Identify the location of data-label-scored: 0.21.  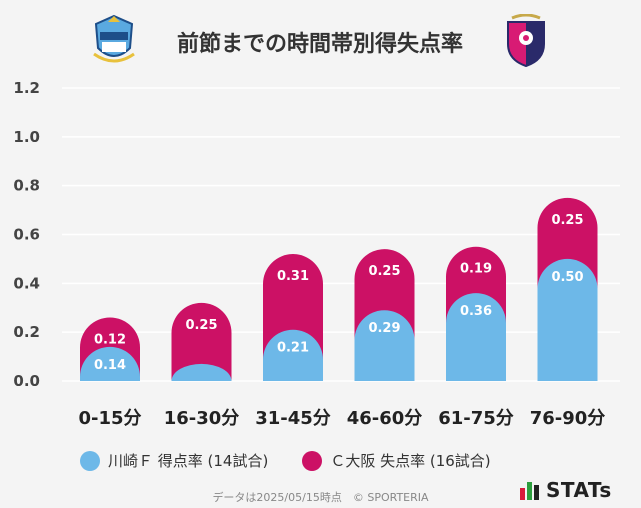
(293, 348).